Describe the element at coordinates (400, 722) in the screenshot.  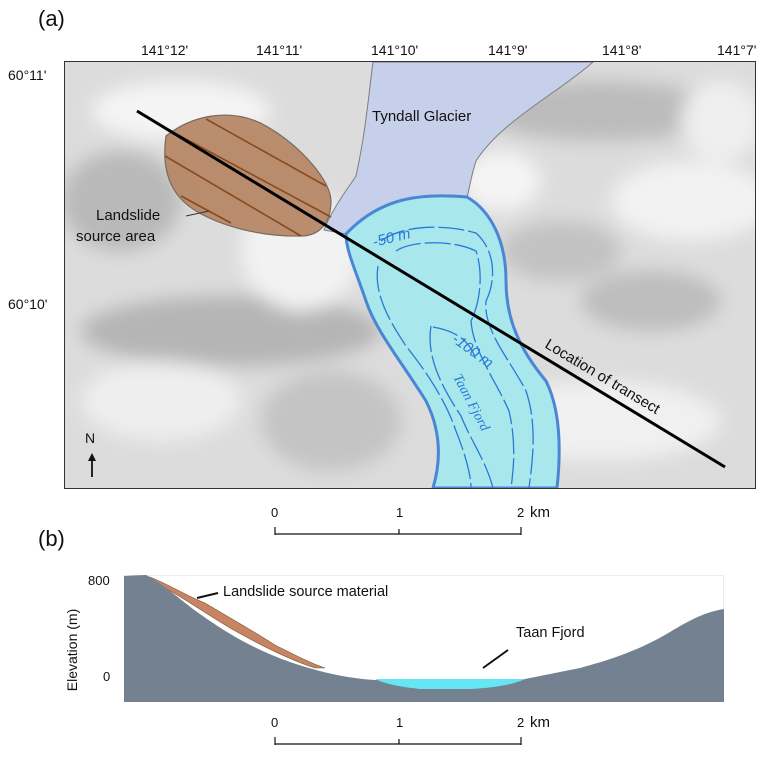
I see `scale-b-tick-1: 1` at that location.